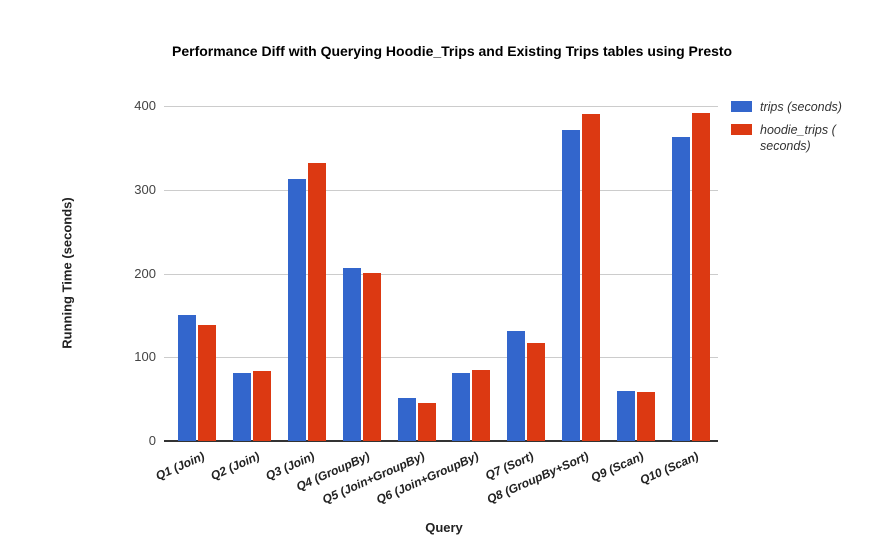 Image resolution: width=888 pixels, height=548 pixels. What do you see at coordinates (798, 138) in the screenshot?
I see `legend-label: hoodie_trips ( seconds)` at bounding box center [798, 138].